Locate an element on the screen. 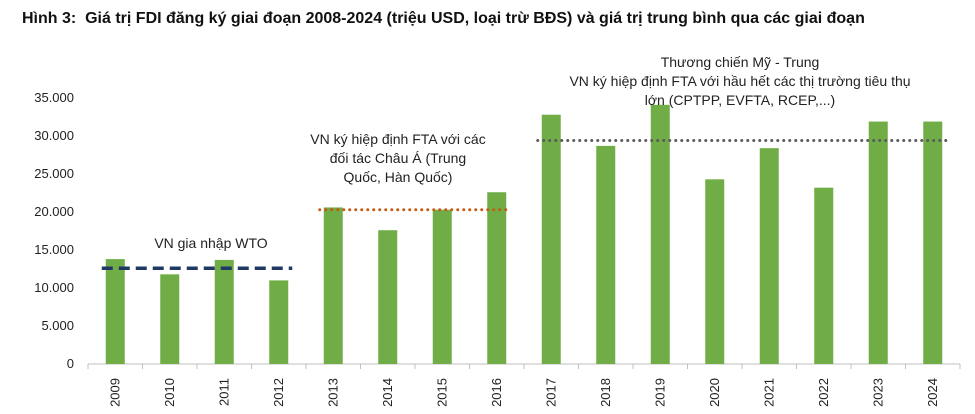  x-tick-label: 2020 is located at coordinates (714, 392).